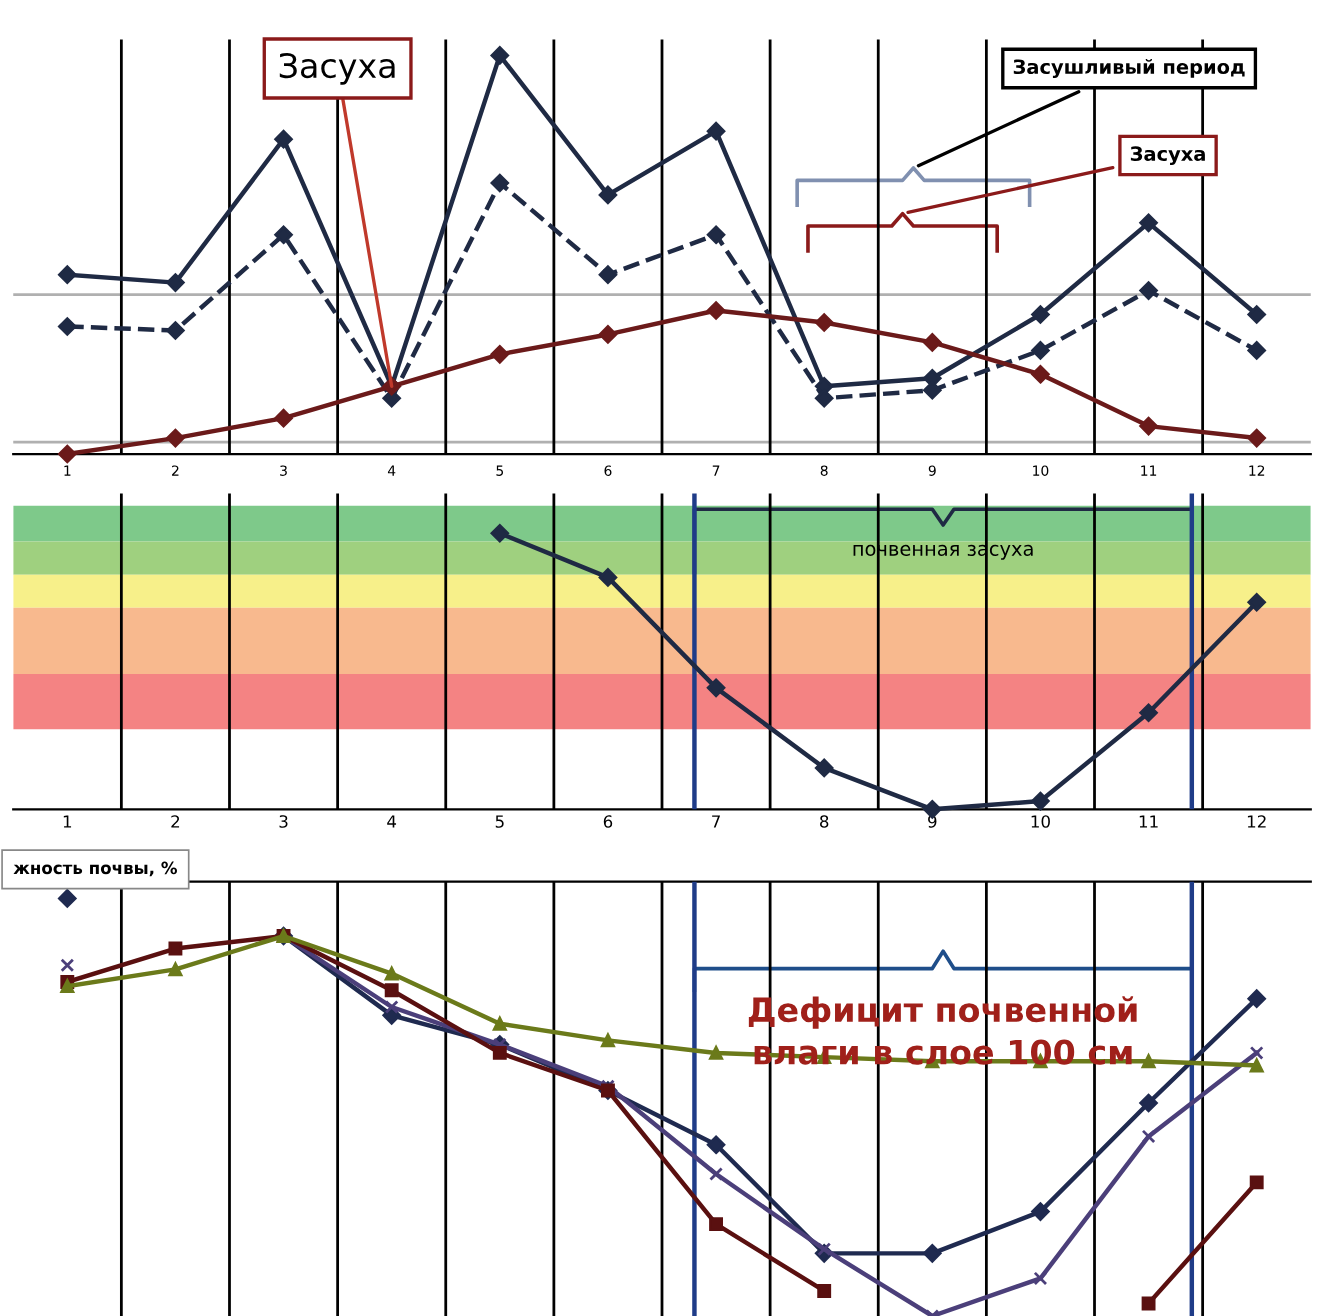  Describe the element at coordinates (716, 821) in the screenshot. I see `x-tick-label: 7` at that location.